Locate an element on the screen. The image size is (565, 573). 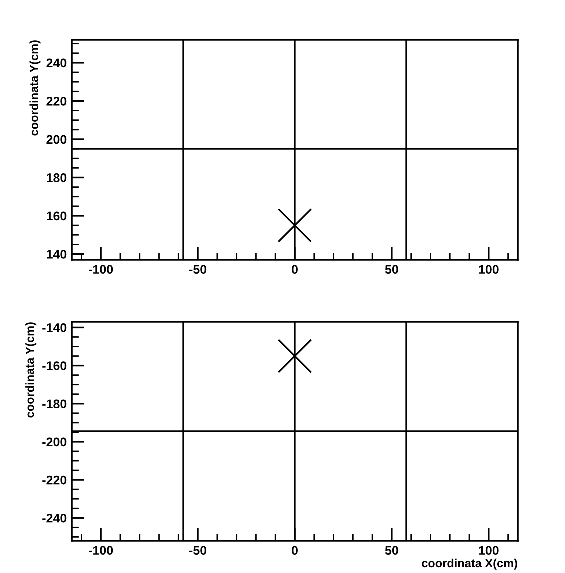
y-tick-label: 180 is located at coordinates (57, 178).